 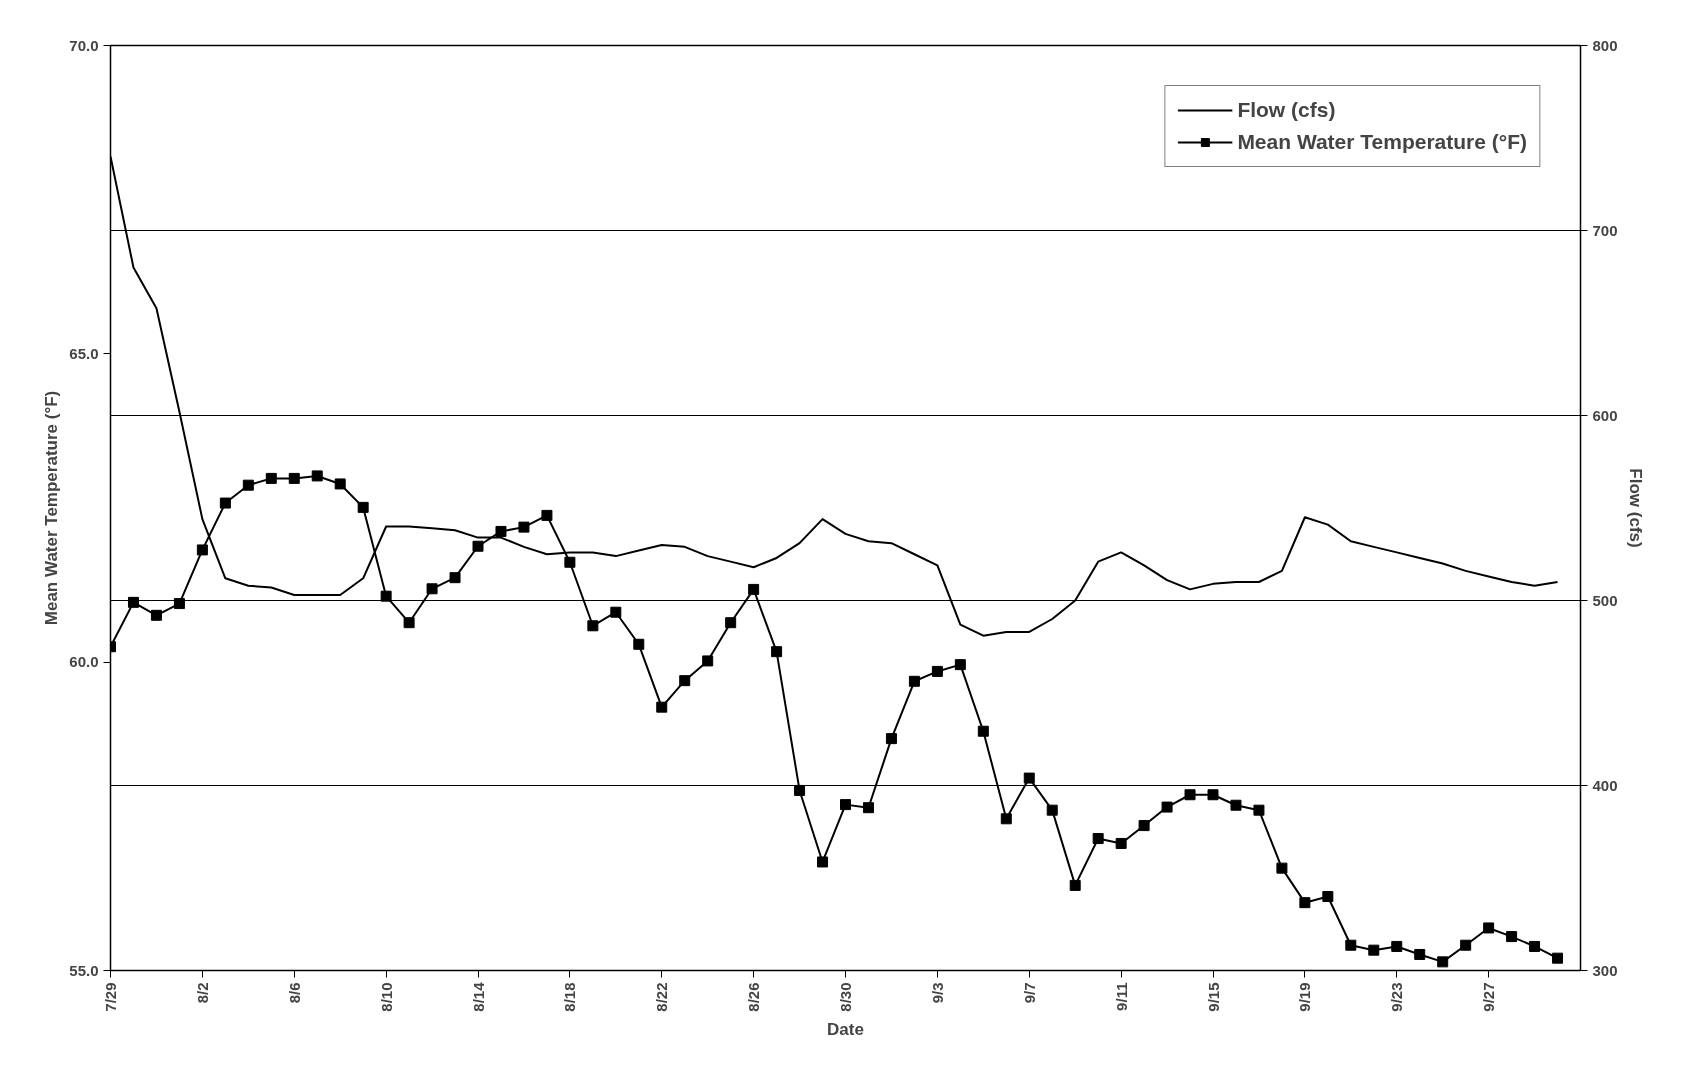 I want to click on y-axis-title: Mean Water Temperature (°F), so click(x=52, y=508).